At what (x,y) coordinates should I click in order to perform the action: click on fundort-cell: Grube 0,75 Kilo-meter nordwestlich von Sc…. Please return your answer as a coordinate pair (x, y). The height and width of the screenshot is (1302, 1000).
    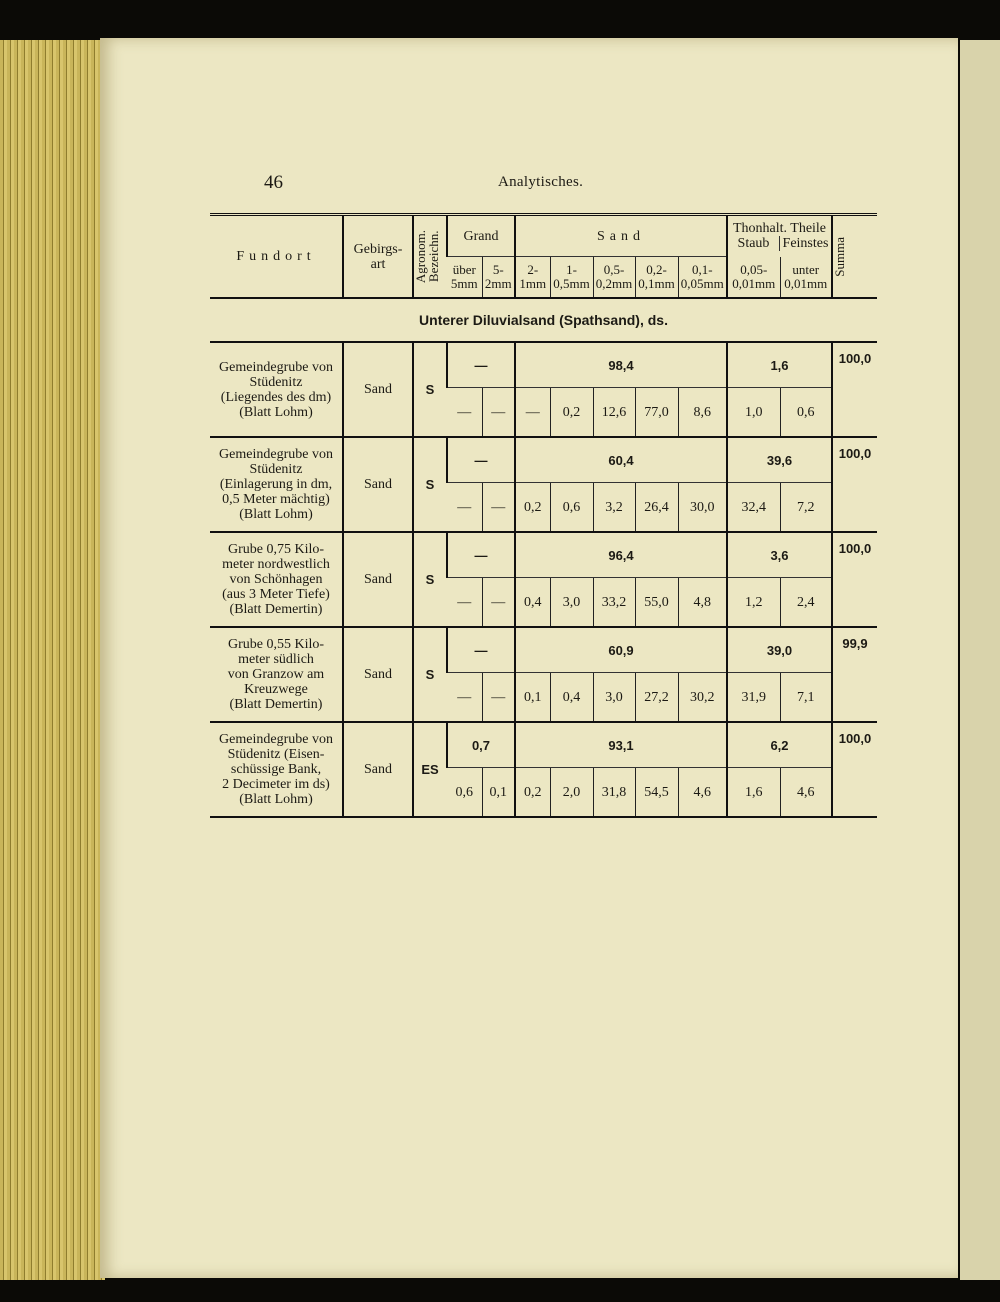
    Looking at the image, I should click on (276, 580).